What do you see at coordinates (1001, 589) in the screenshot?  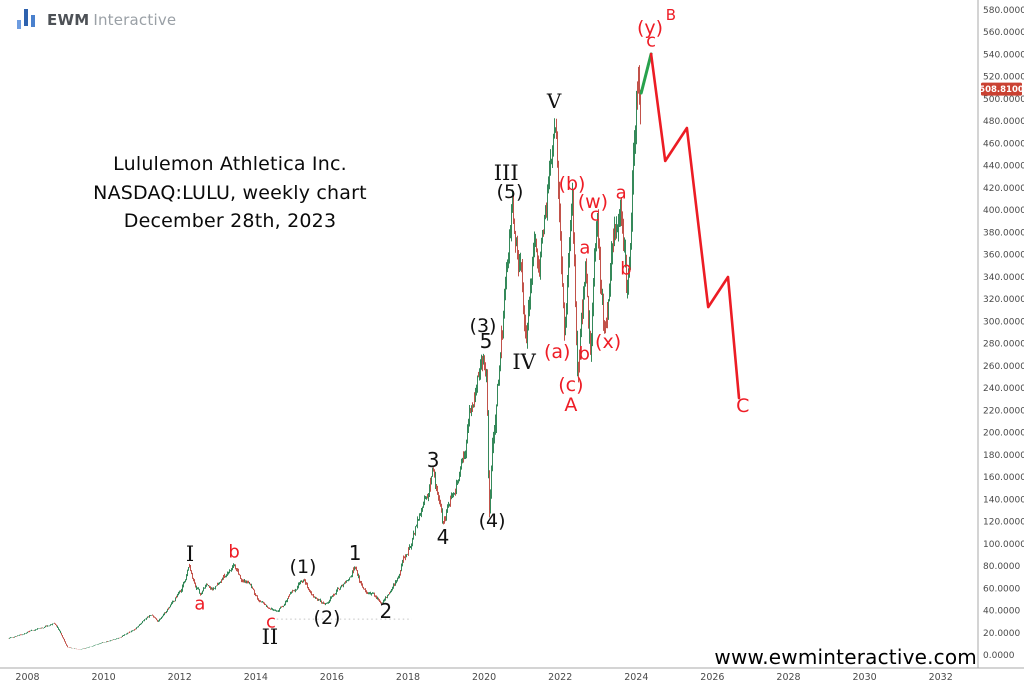 I see `price-tick-label: 60.0000` at bounding box center [1001, 589].